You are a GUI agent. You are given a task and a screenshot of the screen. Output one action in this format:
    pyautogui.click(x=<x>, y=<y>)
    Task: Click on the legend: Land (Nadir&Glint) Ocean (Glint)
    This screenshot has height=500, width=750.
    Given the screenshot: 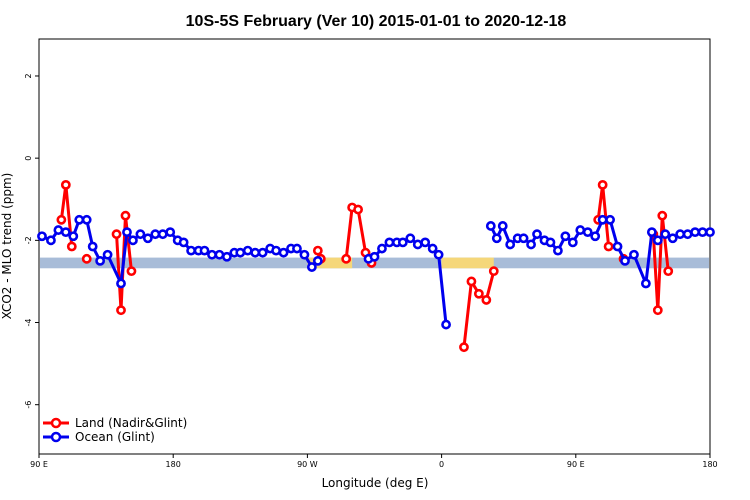 What is the action you would take?
    pyautogui.click(x=115, y=430)
    